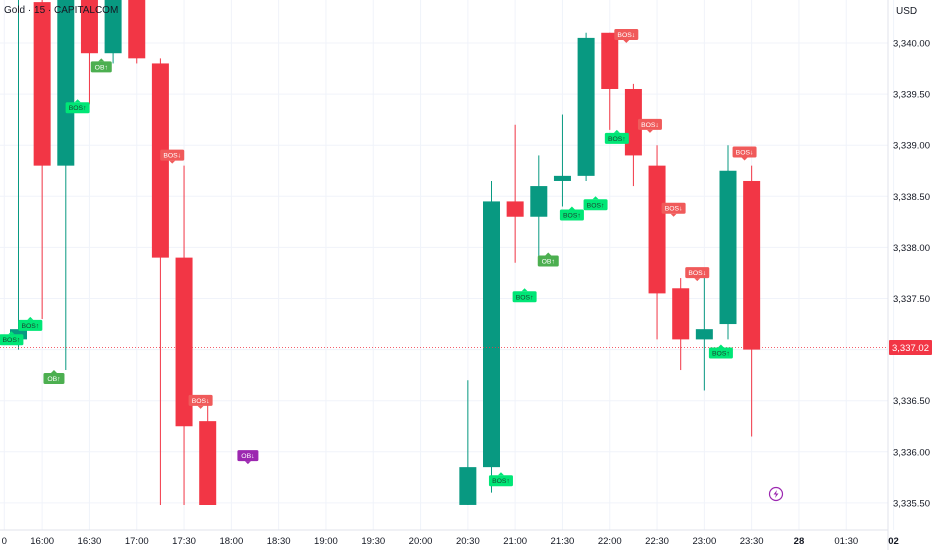  What do you see at coordinates (911, 401) in the screenshot?
I see `y-tick-label: 3,336.50` at bounding box center [911, 401].